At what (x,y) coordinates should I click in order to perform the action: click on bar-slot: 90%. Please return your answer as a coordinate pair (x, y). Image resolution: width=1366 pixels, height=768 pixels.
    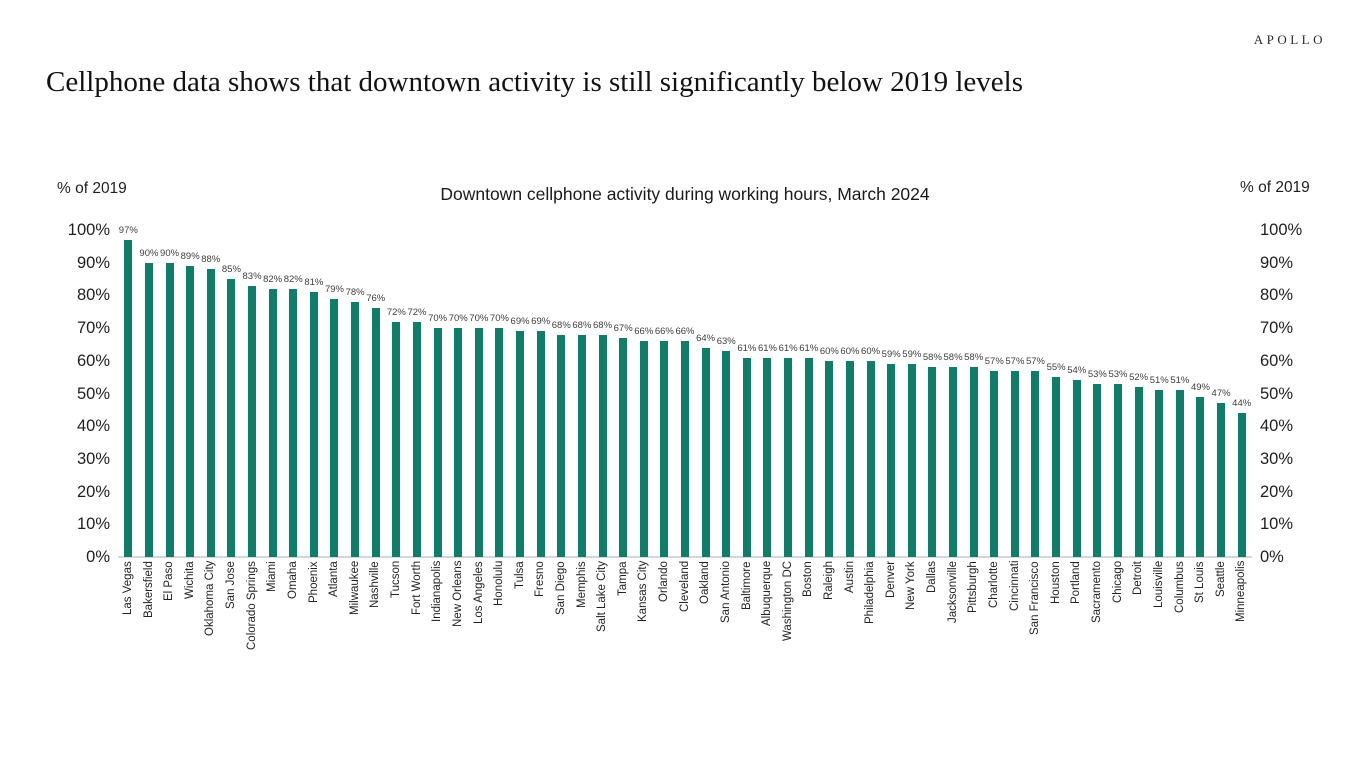
    Looking at the image, I should click on (169, 393).